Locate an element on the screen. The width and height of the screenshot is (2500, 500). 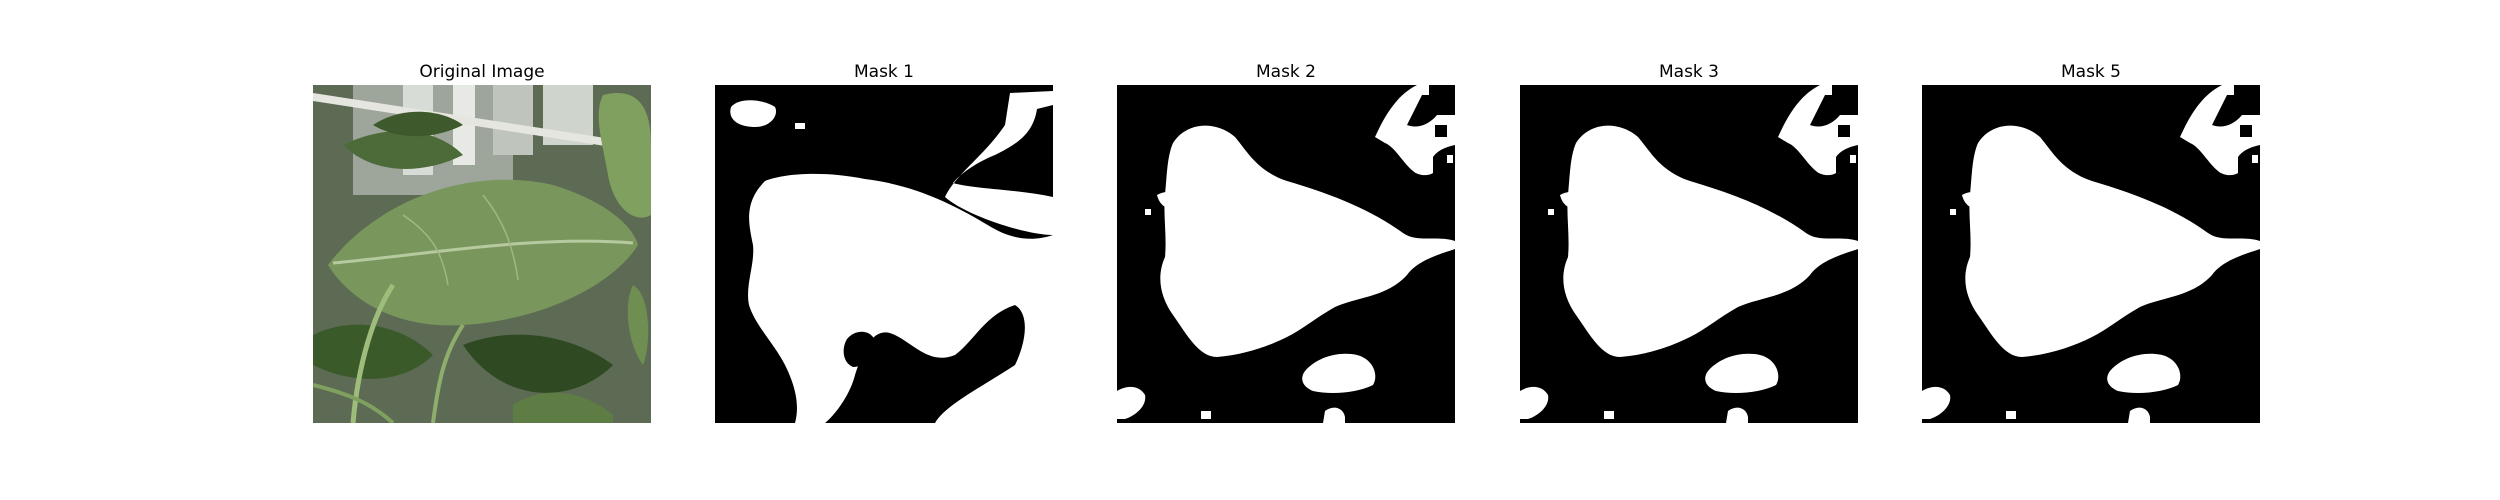
panel-title: Mask 5 is located at coordinates (2090, 72).